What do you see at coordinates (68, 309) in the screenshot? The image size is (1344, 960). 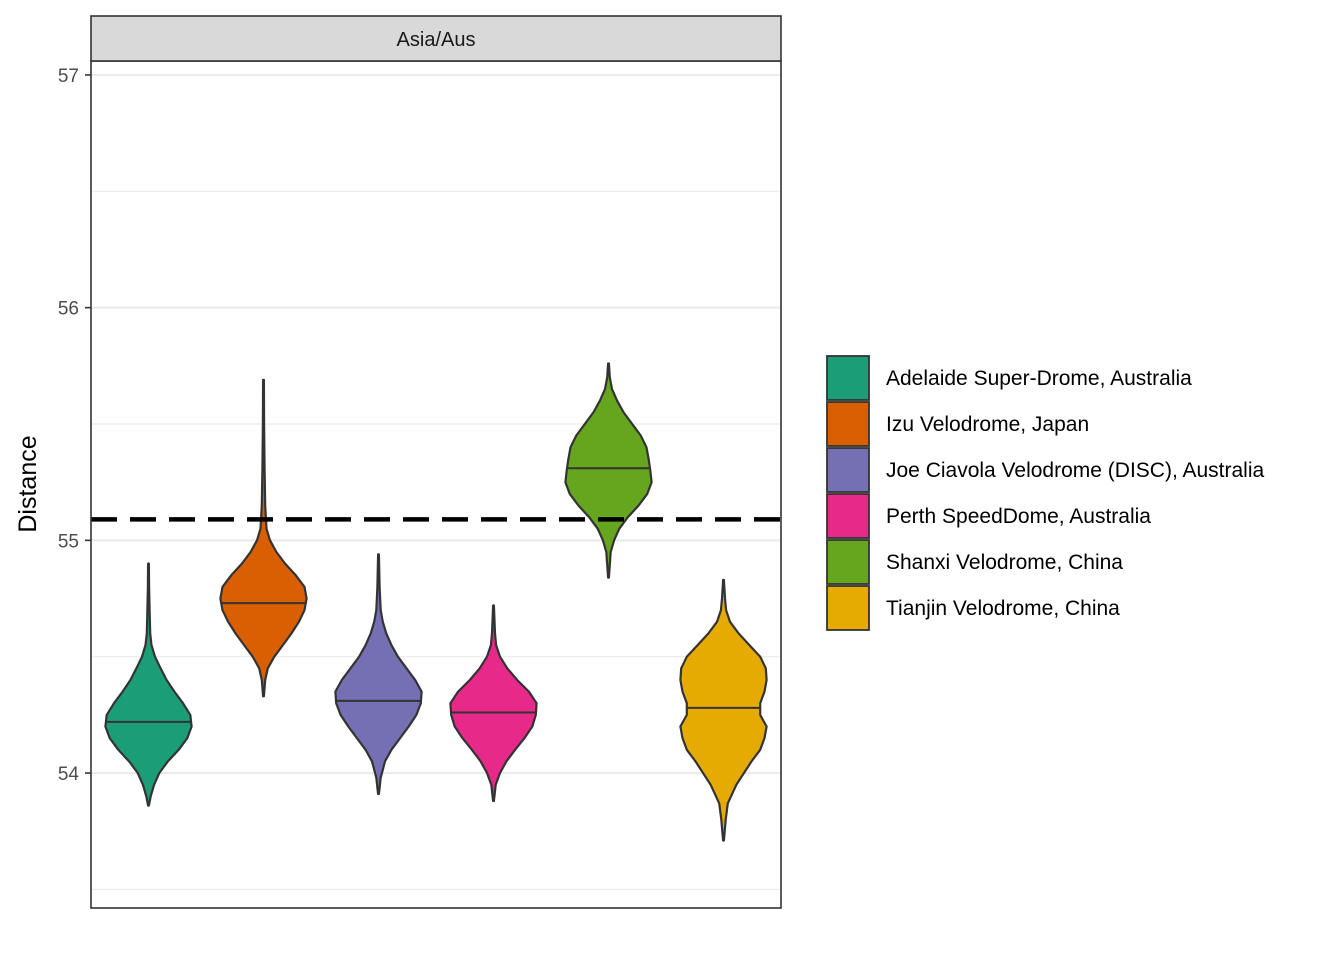 I see `y-tick-label: 56` at bounding box center [68, 309].